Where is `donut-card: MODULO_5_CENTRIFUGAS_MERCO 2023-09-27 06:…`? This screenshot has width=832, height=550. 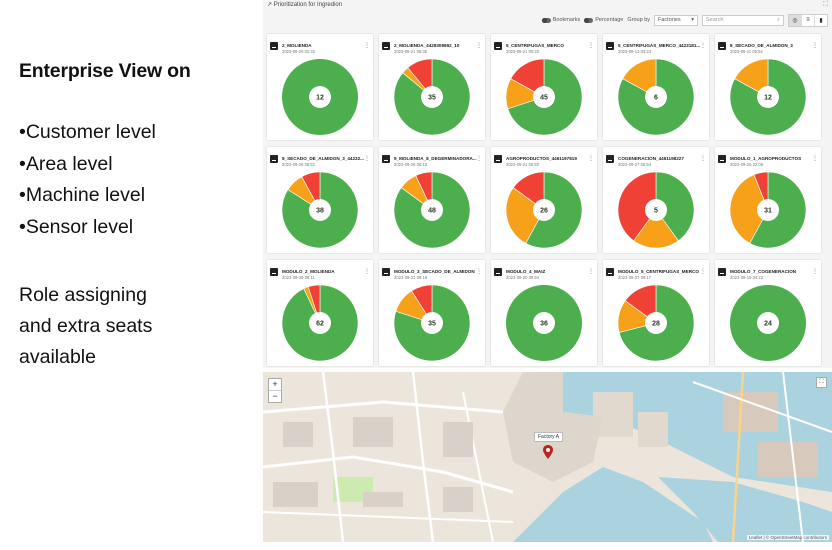 donut-card: MODULO_5_CENTRIFUGAS_MERCO 2023-09-27 06:… is located at coordinates (656, 313).